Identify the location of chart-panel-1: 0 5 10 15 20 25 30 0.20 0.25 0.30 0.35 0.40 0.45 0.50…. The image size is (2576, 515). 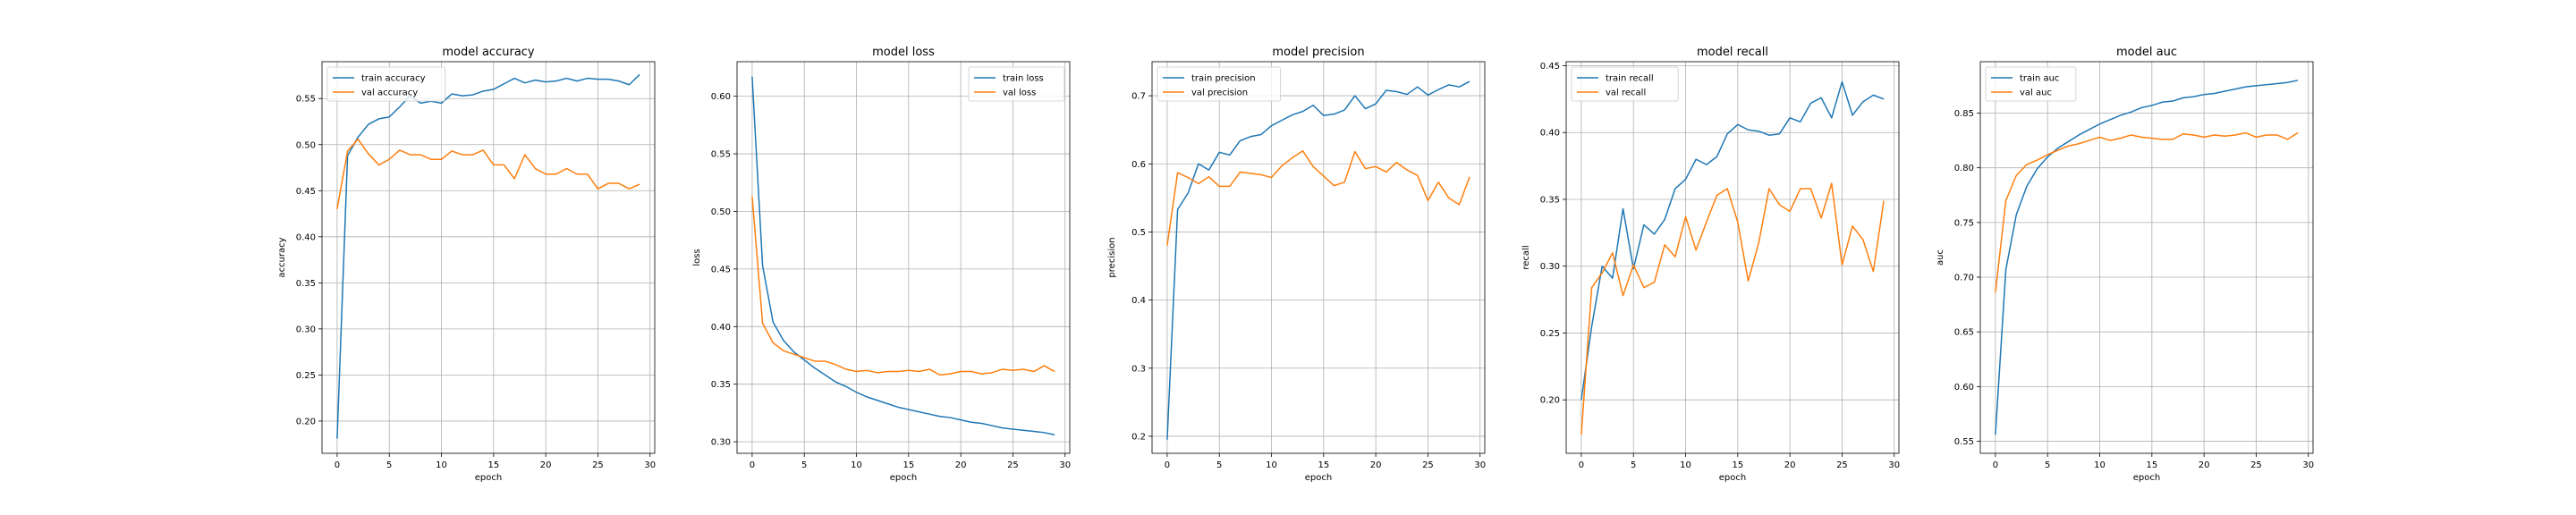
(466, 264).